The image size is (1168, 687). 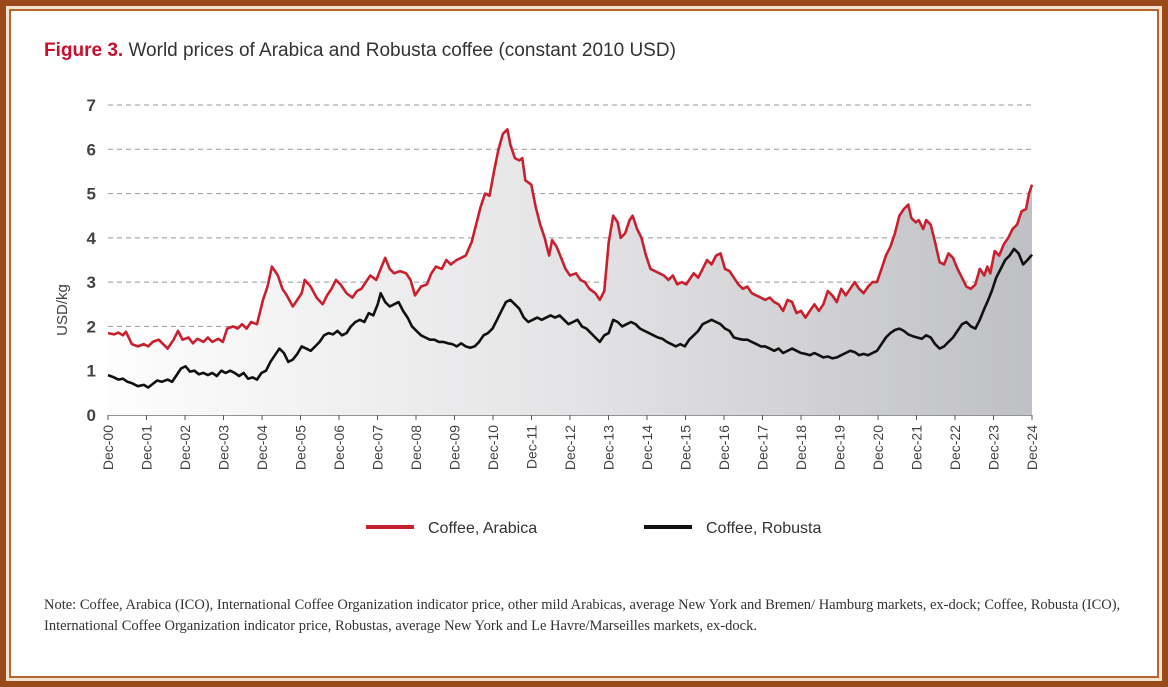 What do you see at coordinates (92, 238) in the screenshot?
I see `y-tick-label: 4` at bounding box center [92, 238].